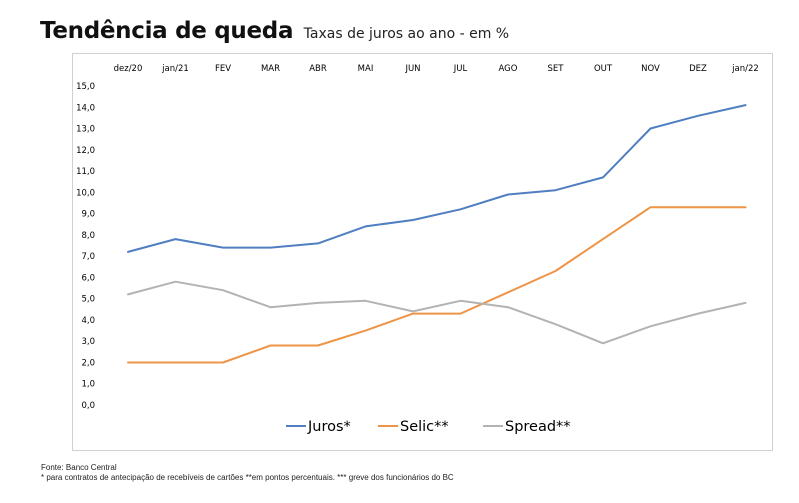  What do you see at coordinates (698, 69) in the screenshot?
I see `x-tick-label: DEZ` at bounding box center [698, 69].